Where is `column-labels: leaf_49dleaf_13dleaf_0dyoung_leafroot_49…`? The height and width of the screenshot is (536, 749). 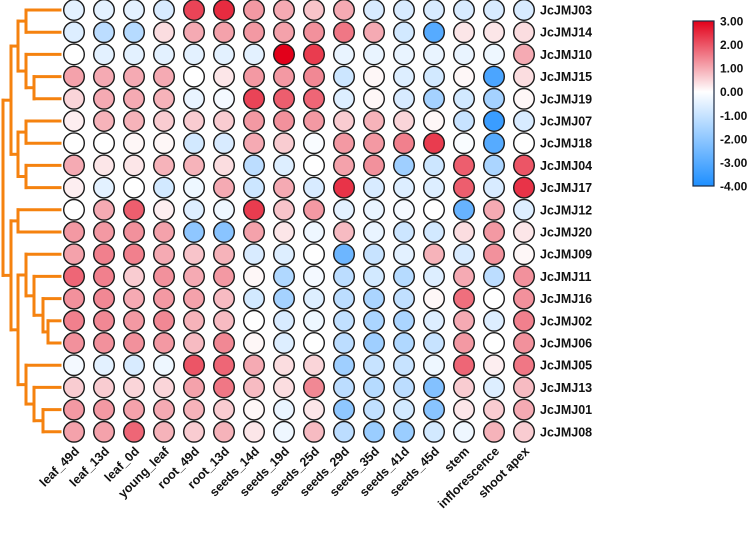 column-labels: leaf_49dleaf_13dleaf_0dyoung_leafroot_49… is located at coordinates (284, 477).